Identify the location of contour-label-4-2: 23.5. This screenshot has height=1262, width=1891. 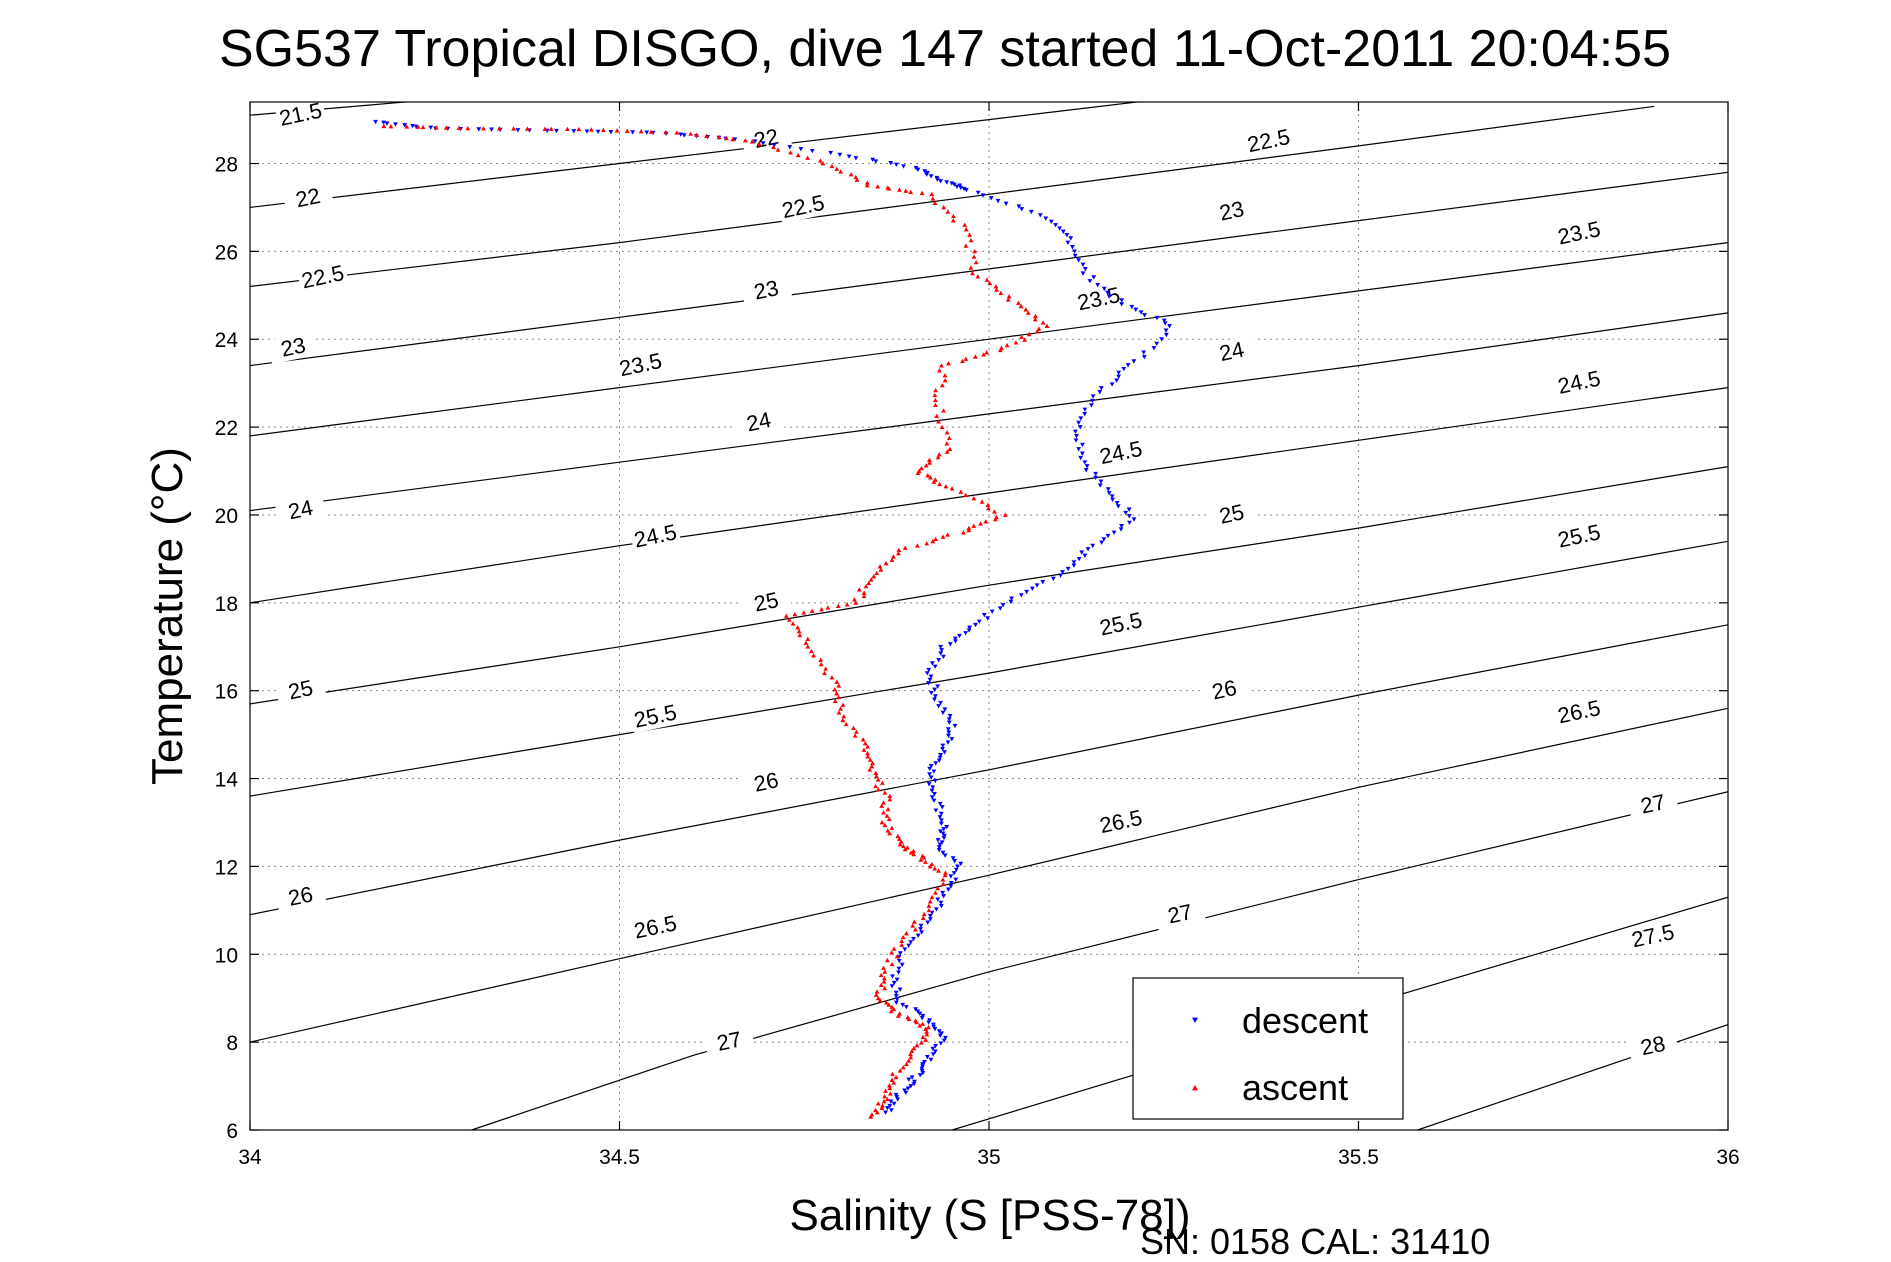
(1579, 232).